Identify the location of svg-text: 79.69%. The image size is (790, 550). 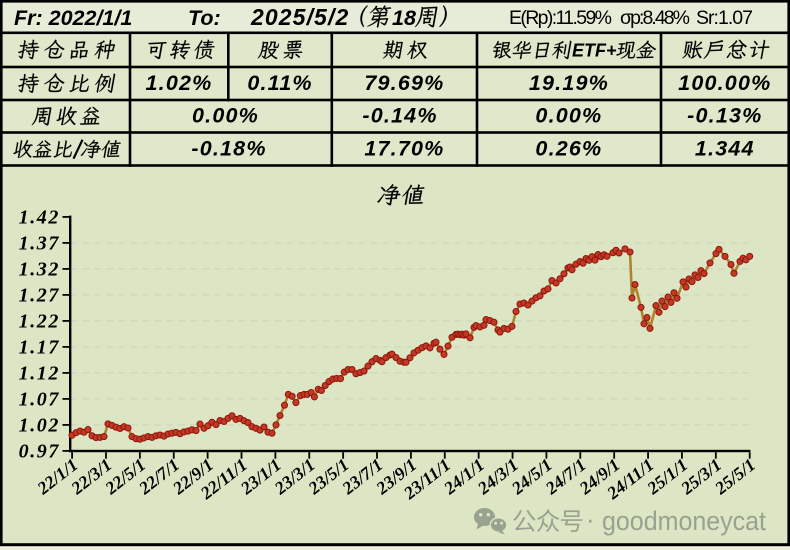
(404, 83).